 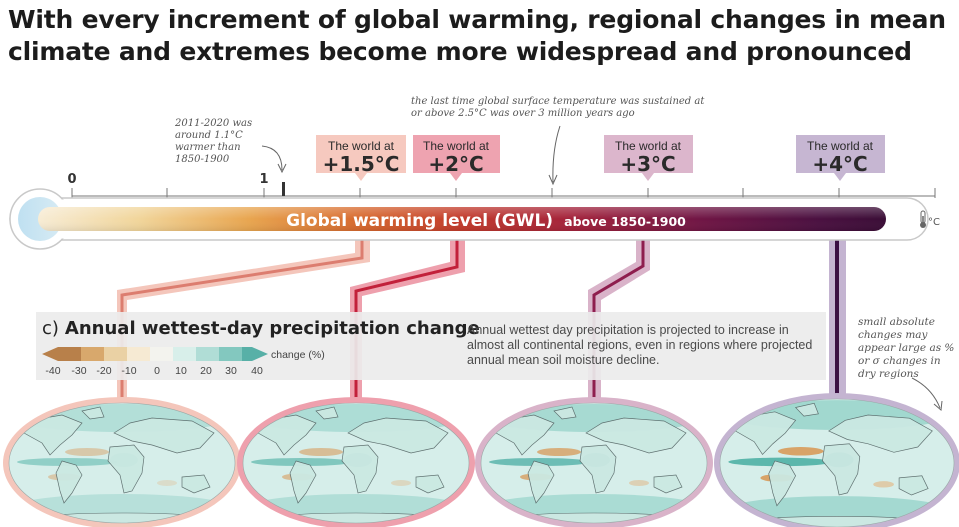 What do you see at coordinates (625, 221) in the screenshot?
I see `gwl-label-sub: above 1850-1900` at bounding box center [625, 221].